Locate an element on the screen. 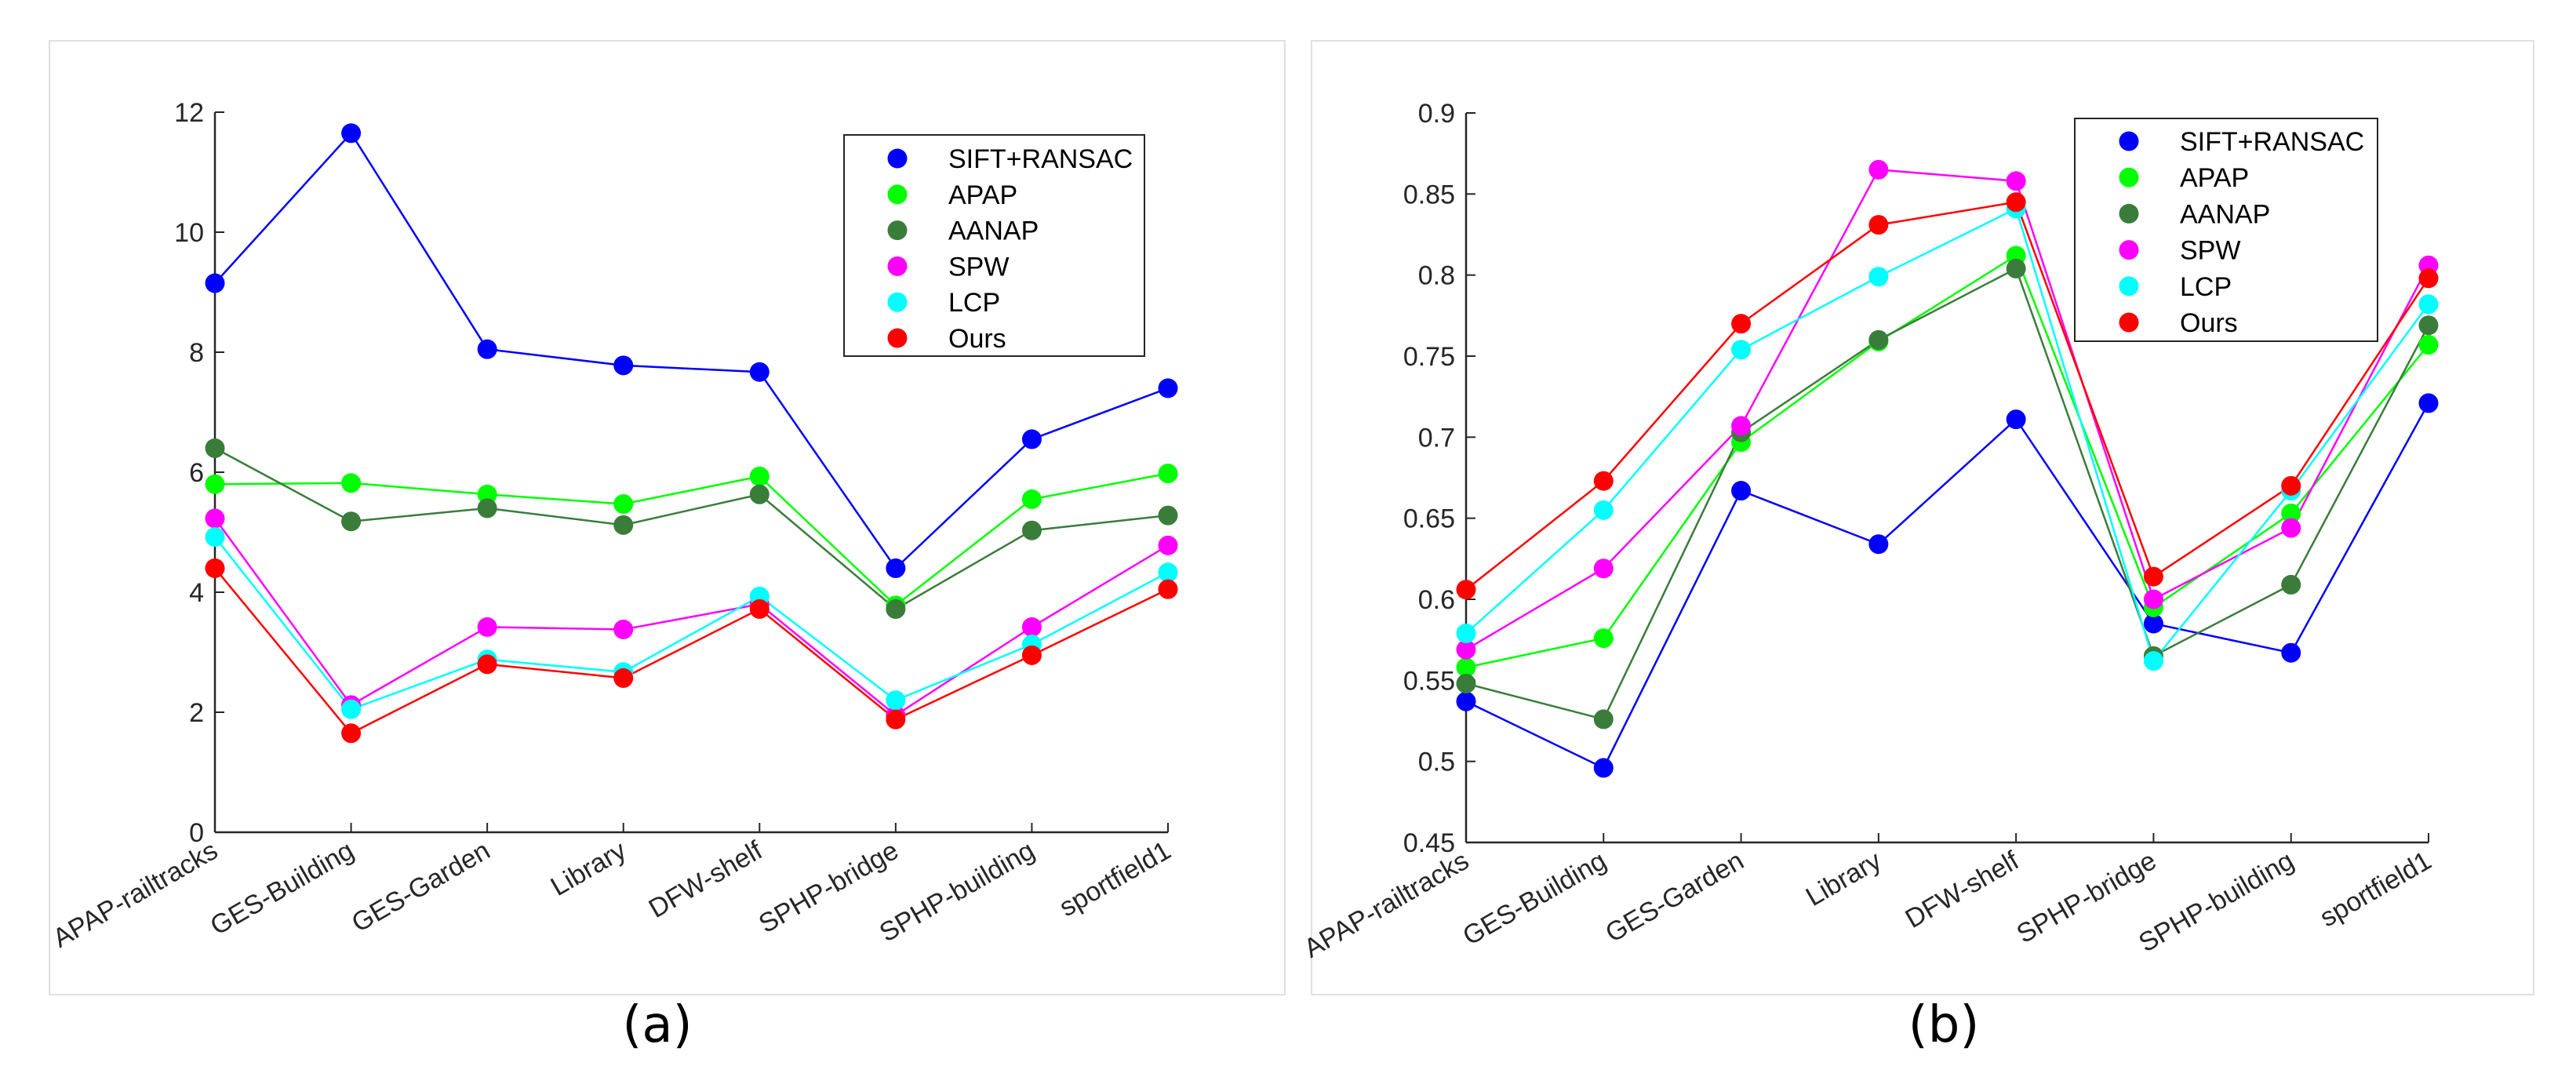  series-line-ours is located at coordinates (691, 651).